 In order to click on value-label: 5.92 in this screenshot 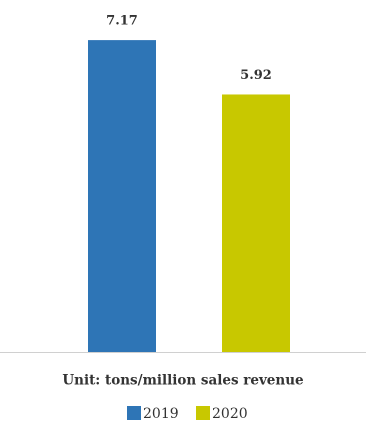, I will do `click(256, 75)`.